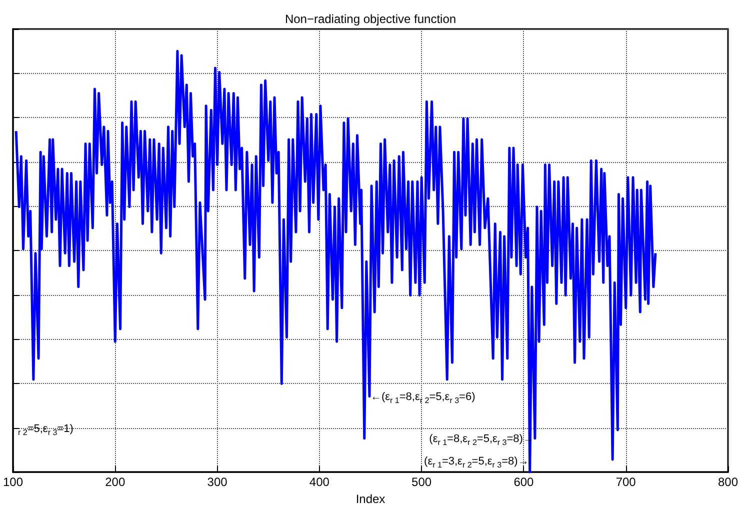 This screenshot has height=510, width=741. Describe the element at coordinates (319, 482) in the screenshot. I see `x-tick-label: 400` at that location.